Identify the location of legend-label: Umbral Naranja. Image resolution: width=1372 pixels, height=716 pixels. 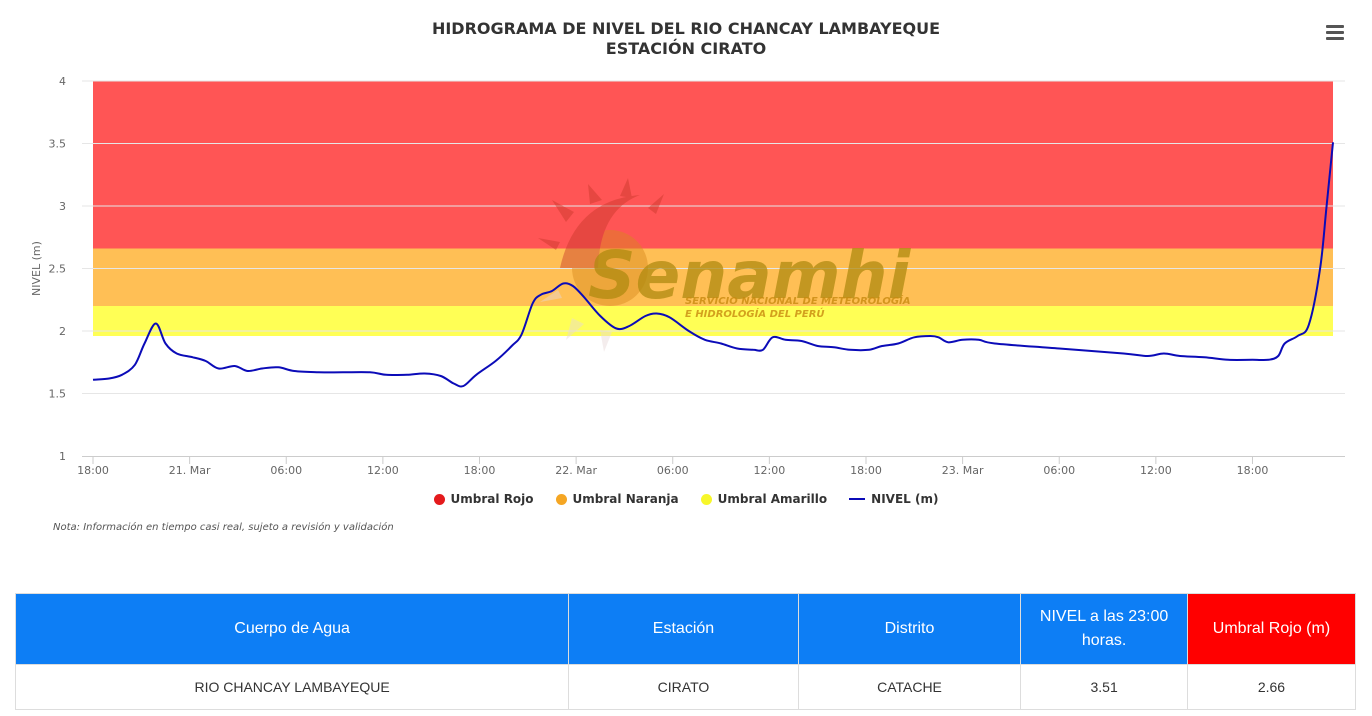
(625, 499).